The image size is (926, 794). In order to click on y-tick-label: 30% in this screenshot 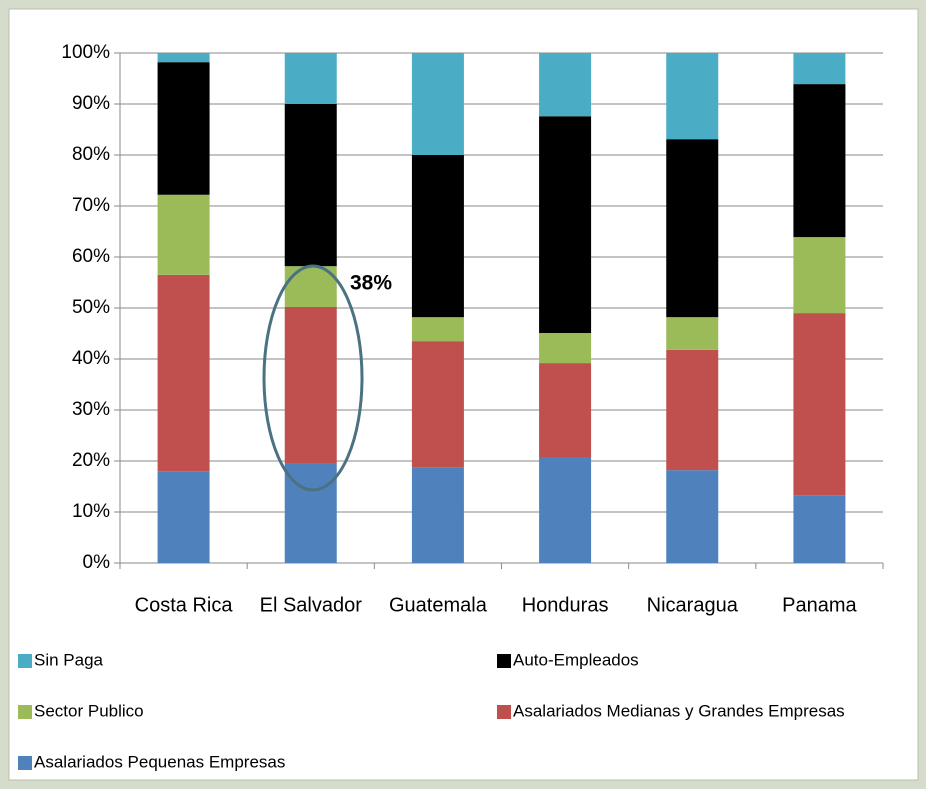, I will do `click(91, 409)`.